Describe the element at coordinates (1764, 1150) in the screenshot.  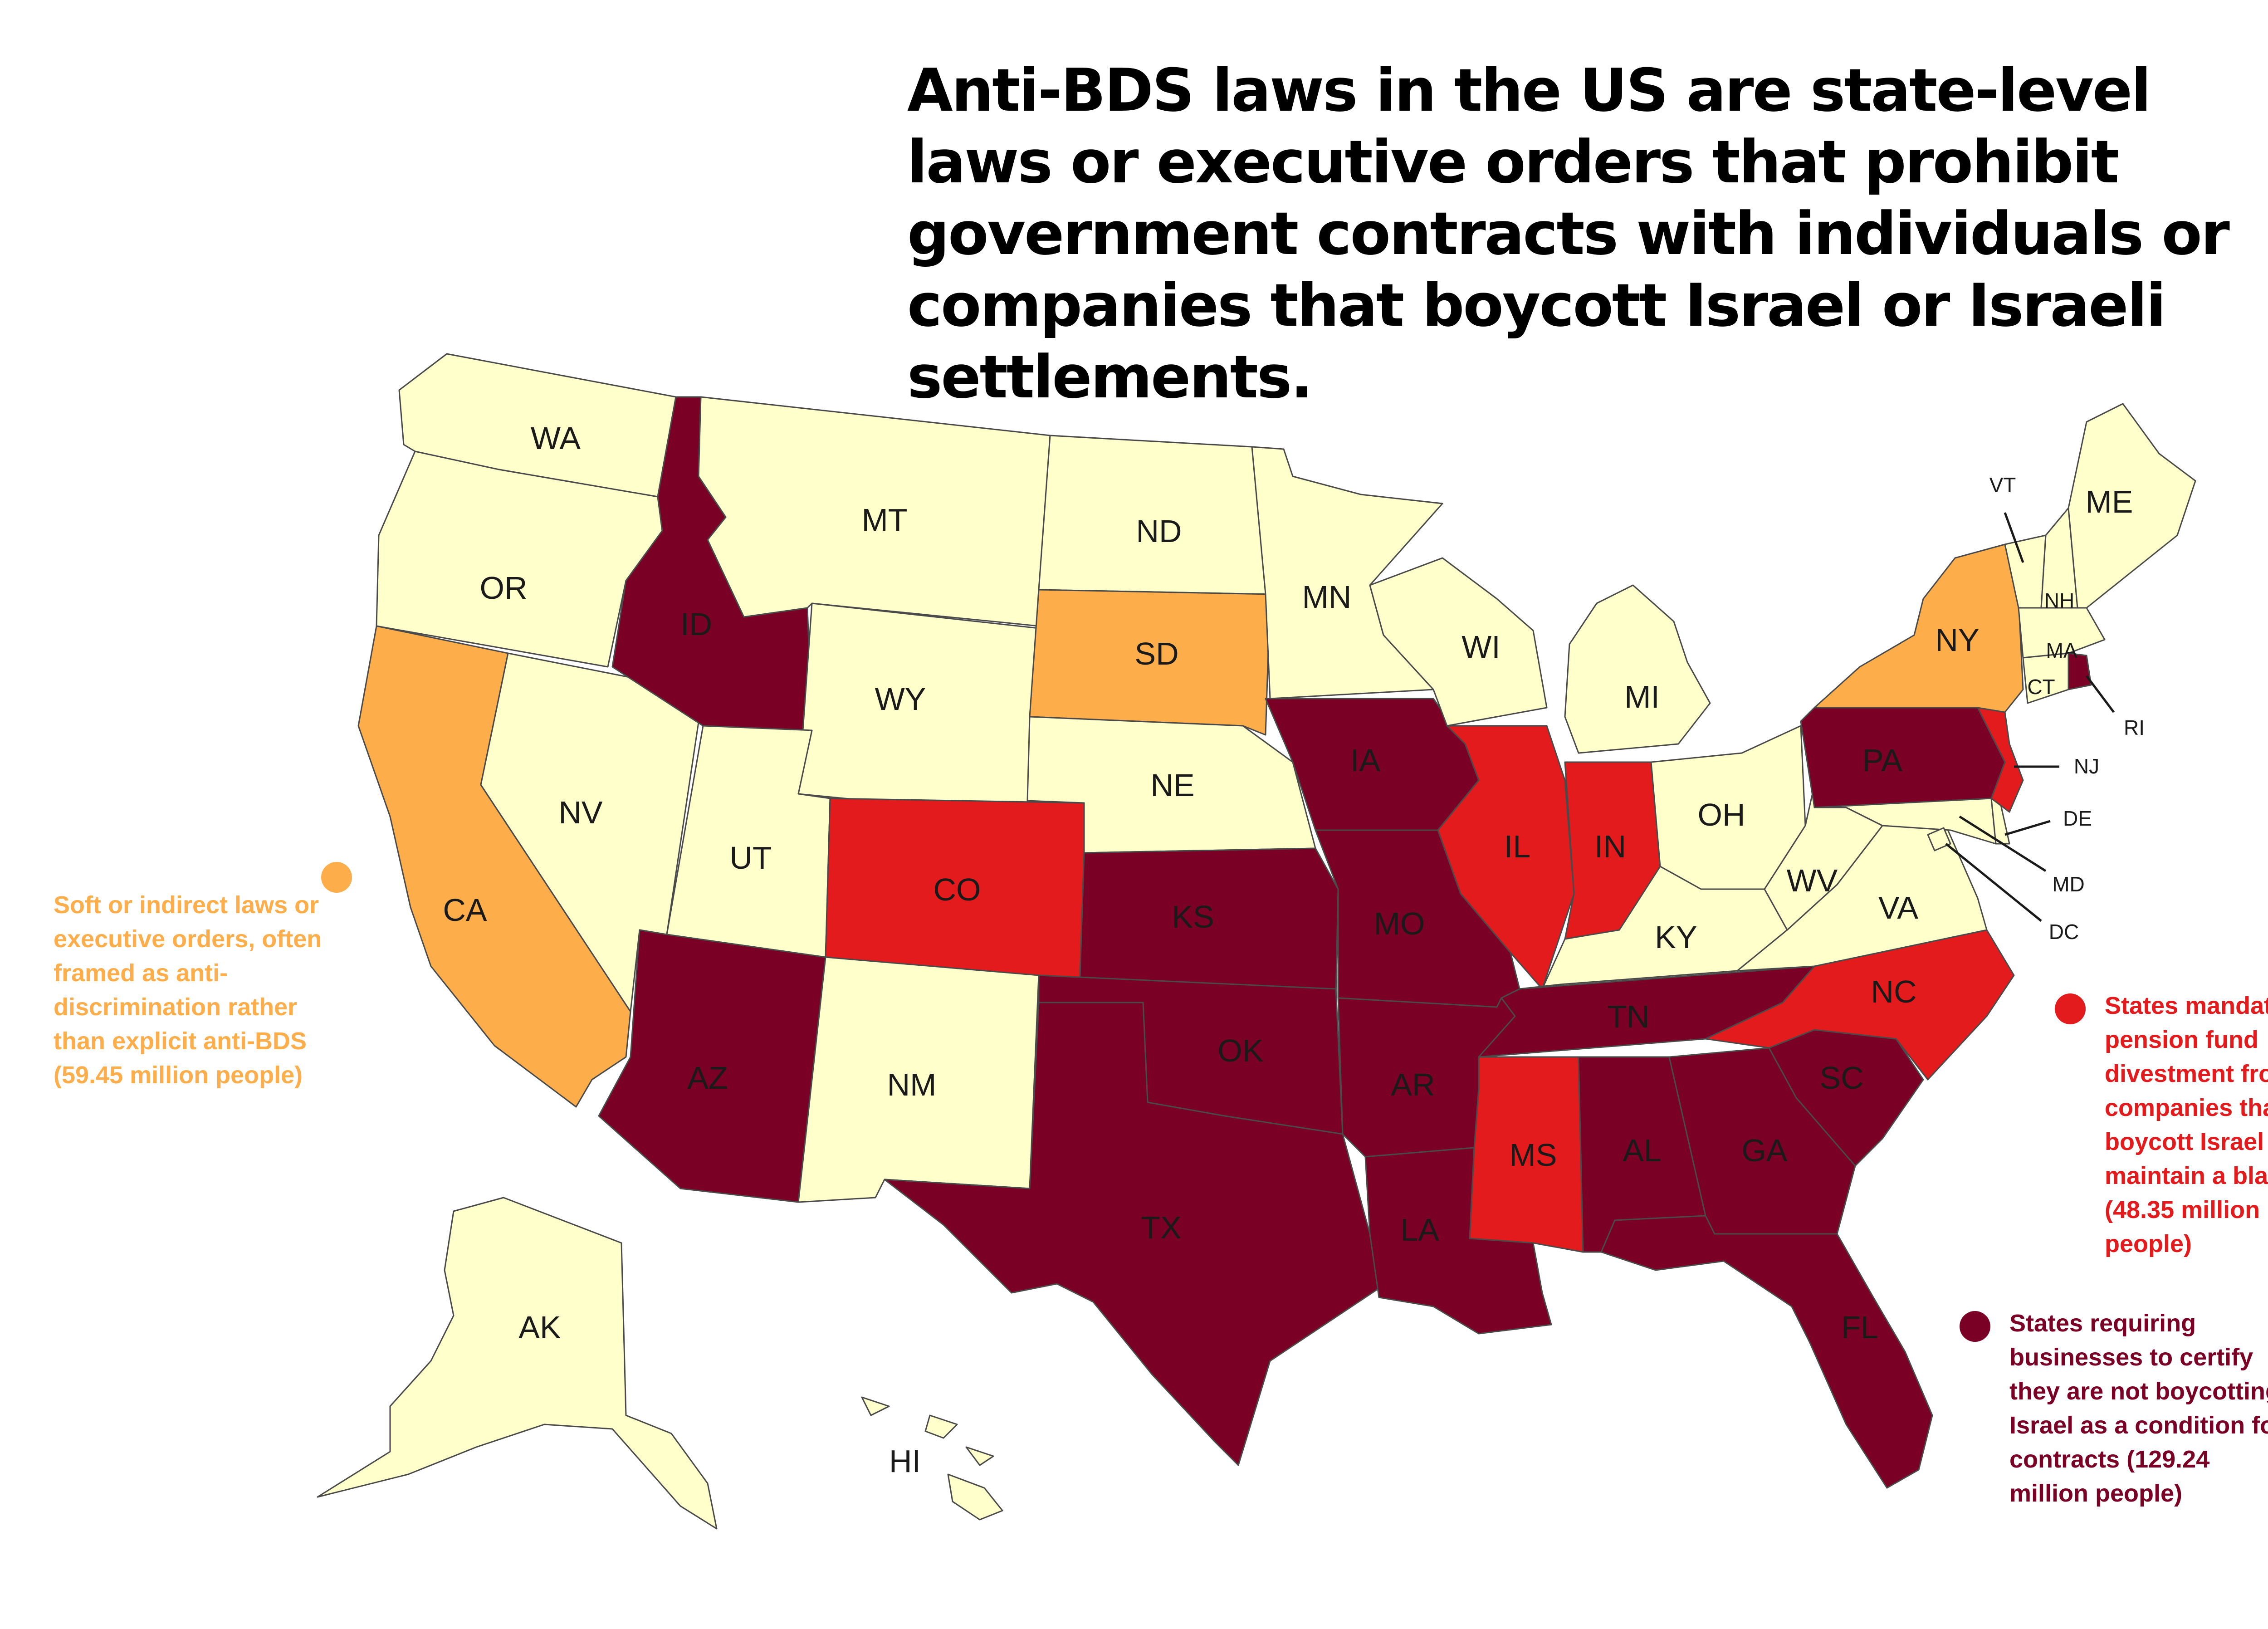
I see `label-ga: GA` at that location.